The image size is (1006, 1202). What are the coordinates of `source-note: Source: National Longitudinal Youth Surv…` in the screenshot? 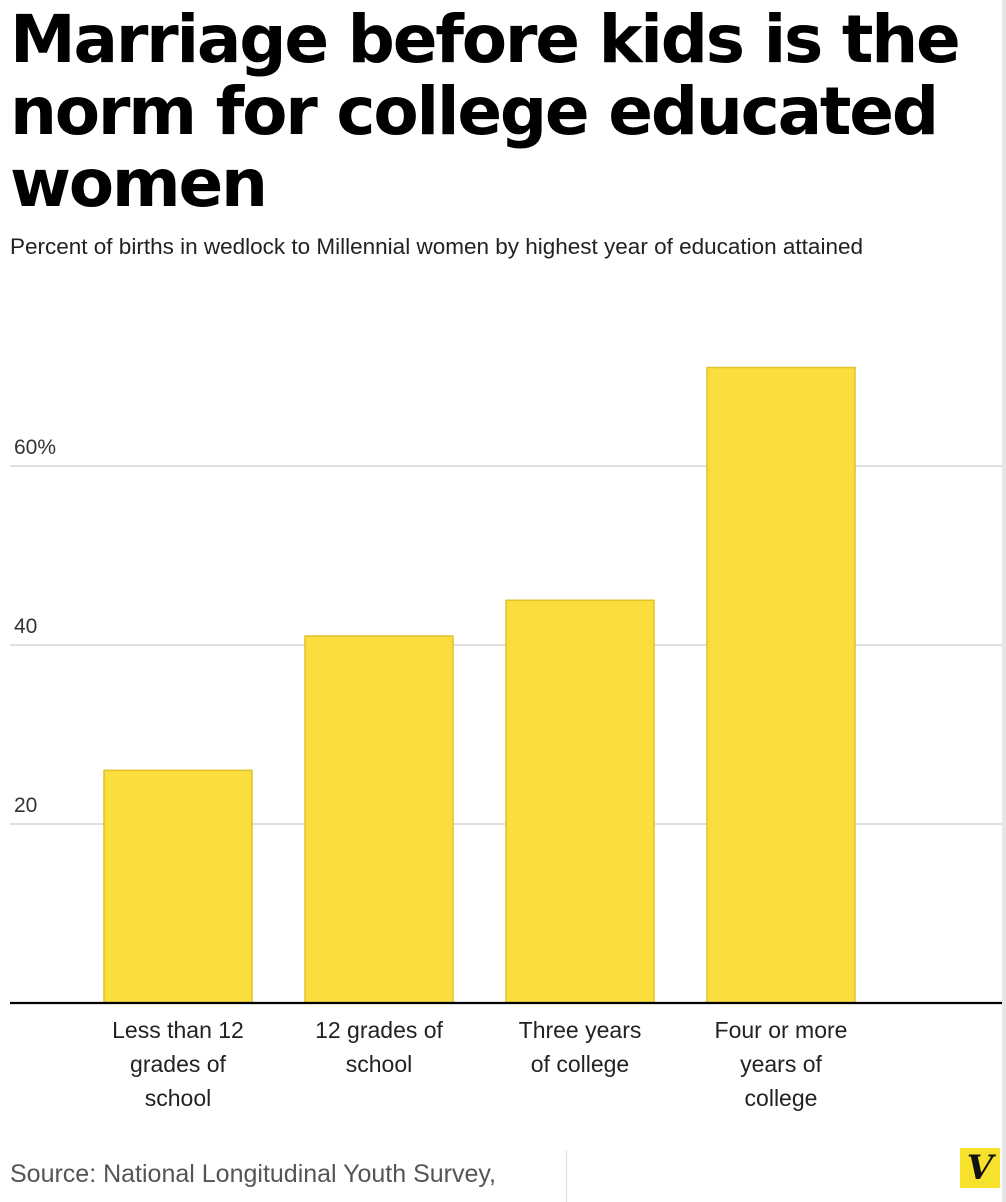 It's located at (253, 1174).